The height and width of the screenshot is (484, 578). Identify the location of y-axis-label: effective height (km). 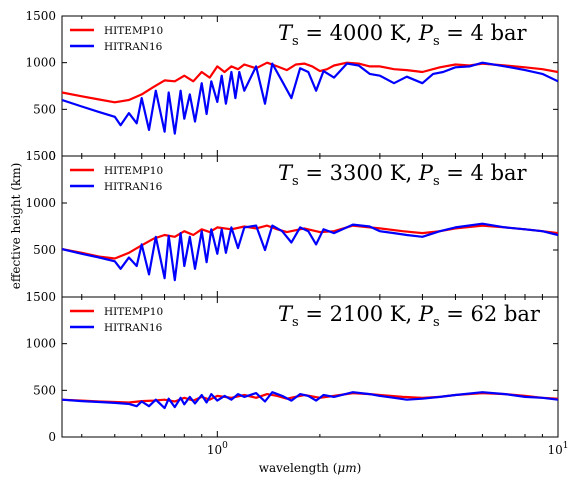
(16, 226).